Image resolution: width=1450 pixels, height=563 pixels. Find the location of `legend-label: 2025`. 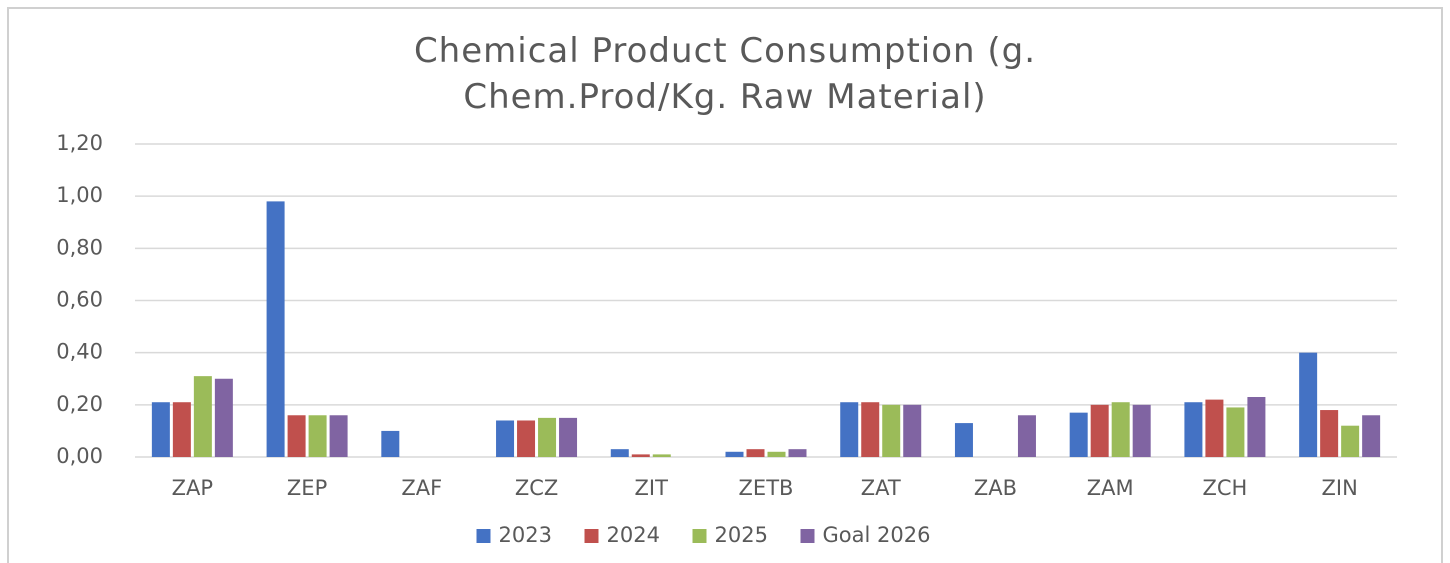

legend-label: 2025 is located at coordinates (741, 535).